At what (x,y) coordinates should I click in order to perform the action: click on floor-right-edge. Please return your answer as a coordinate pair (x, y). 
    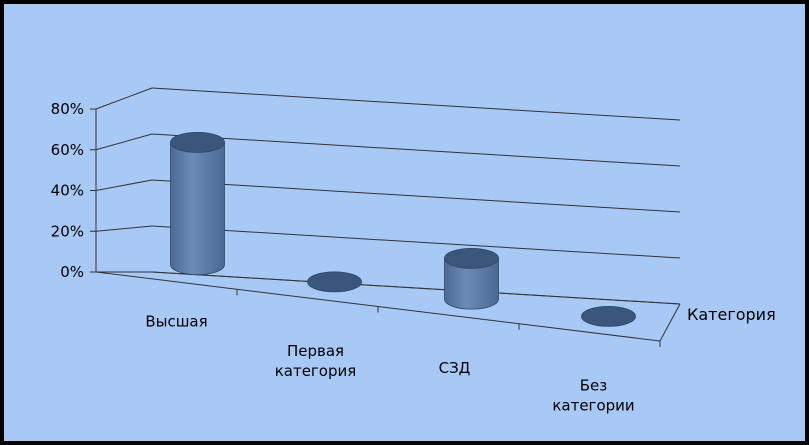
    Looking at the image, I should click on (670, 322).